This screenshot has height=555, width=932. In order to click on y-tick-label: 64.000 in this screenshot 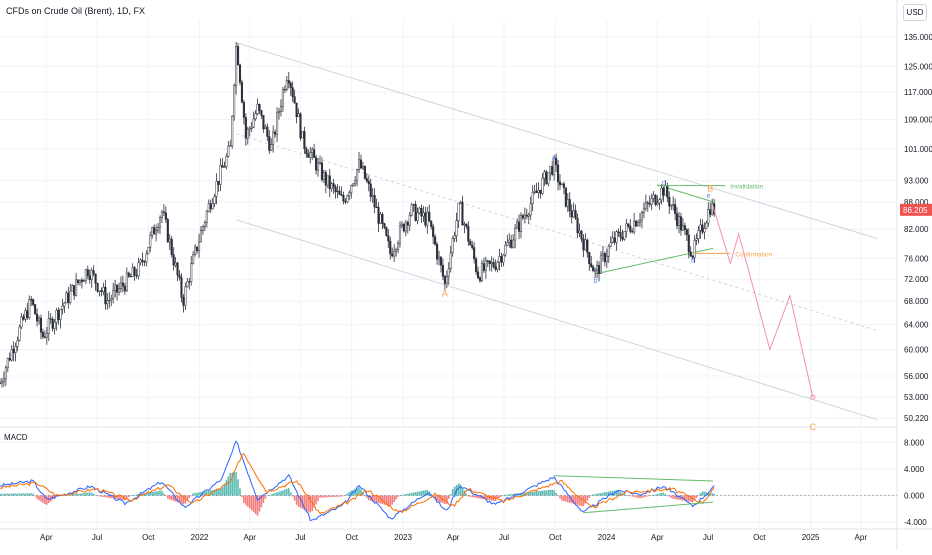, I will do `click(916, 325)`.